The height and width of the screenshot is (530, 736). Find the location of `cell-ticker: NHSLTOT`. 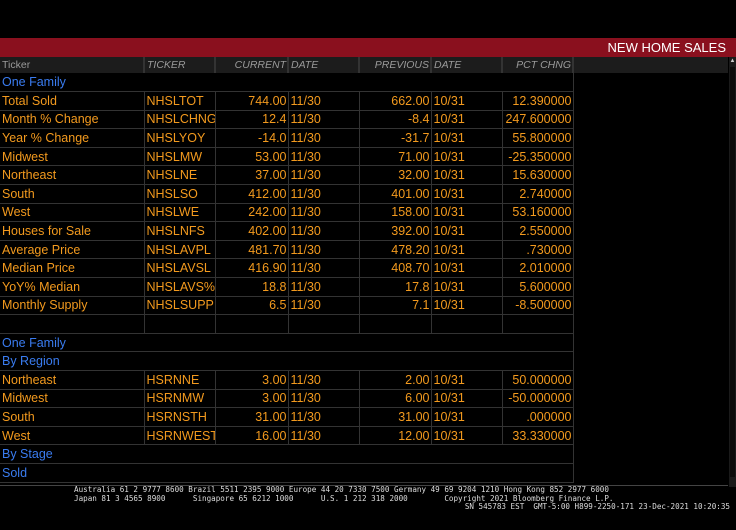

cell-ticker: NHSLTOT is located at coordinates (180, 101).